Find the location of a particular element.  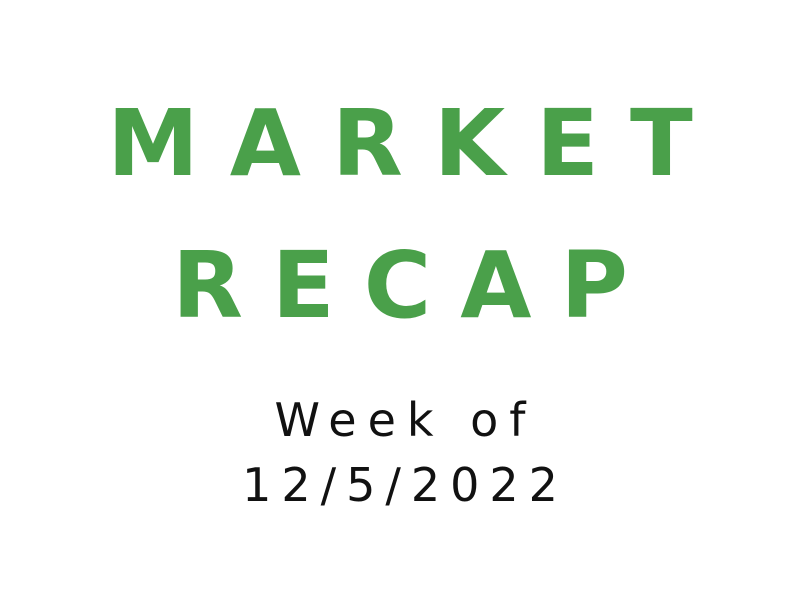

week-of-label: Week of is located at coordinates (405, 420).